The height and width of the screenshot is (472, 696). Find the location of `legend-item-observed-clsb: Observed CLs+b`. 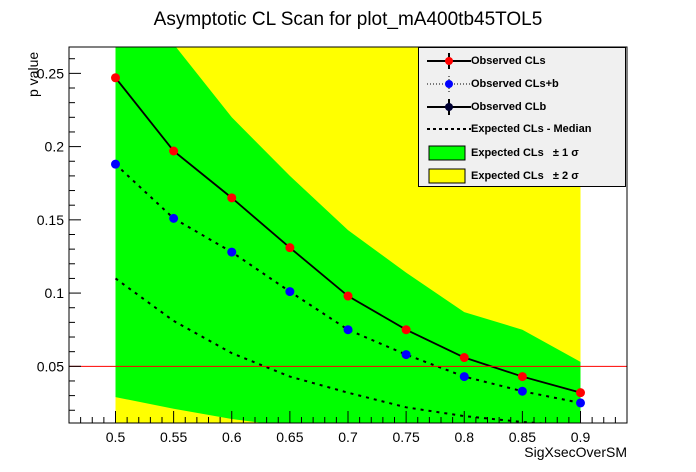

legend-item-observed-clsb: Observed CLs+b is located at coordinates (522, 84).